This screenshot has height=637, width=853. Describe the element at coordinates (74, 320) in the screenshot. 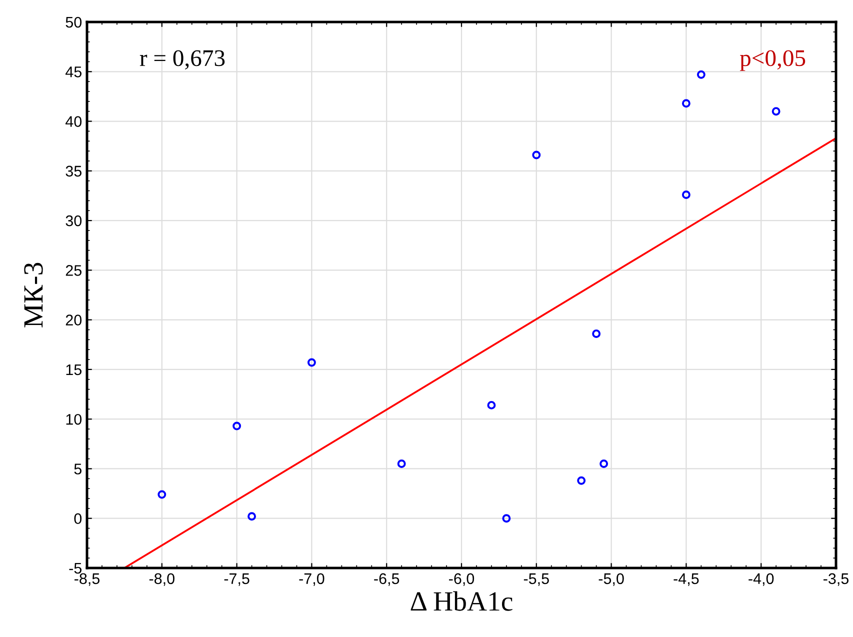

I see `y-tick-label: 20` at that location.